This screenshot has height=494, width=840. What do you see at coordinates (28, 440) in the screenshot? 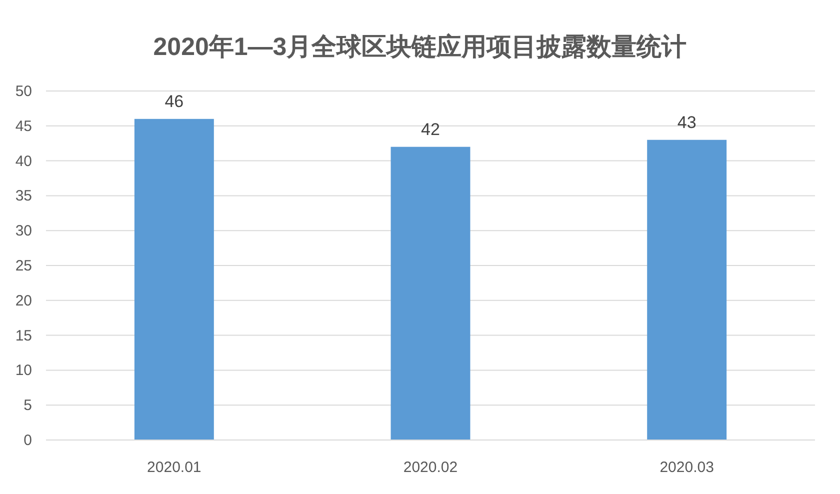
I see `y-tick-label: 0` at bounding box center [28, 440].